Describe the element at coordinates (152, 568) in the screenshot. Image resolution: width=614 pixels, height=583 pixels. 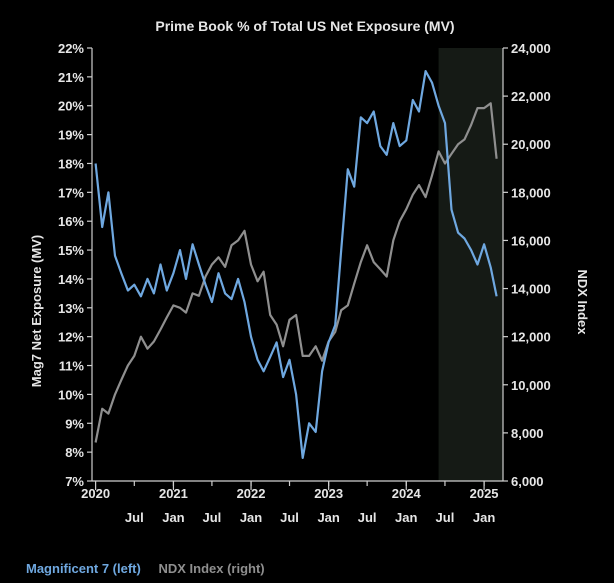
I see `legend: Magnificent 7 (left) NDX Index (right)` at that location.